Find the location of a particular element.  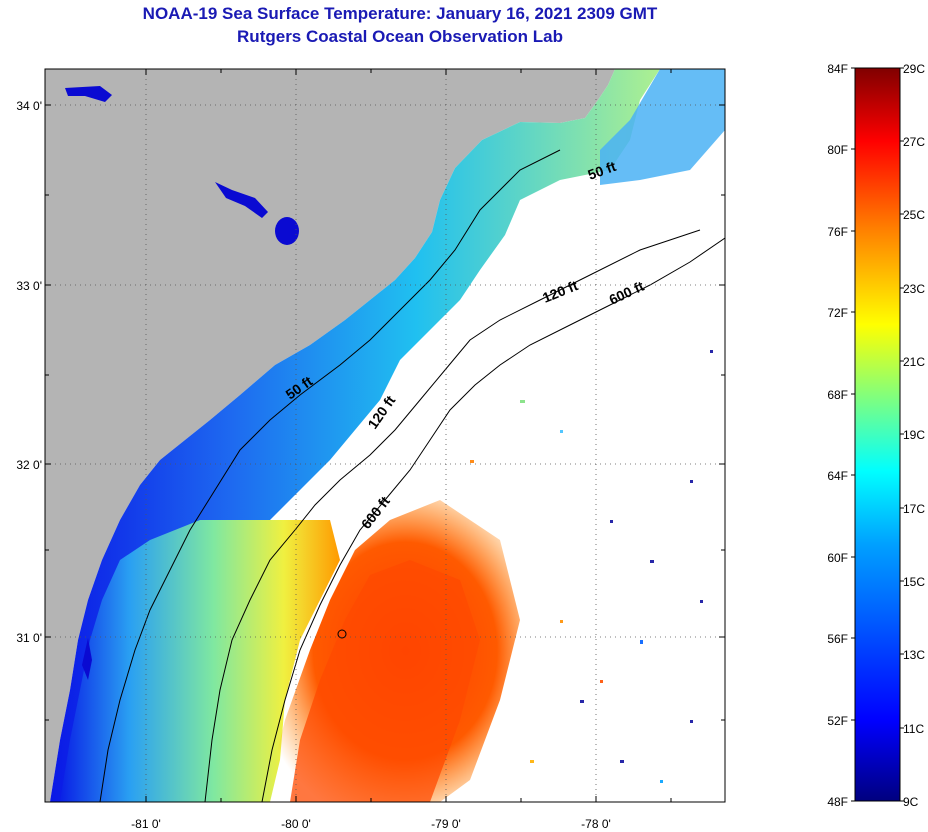

colorbar-scale is located at coordinates (877, 434).